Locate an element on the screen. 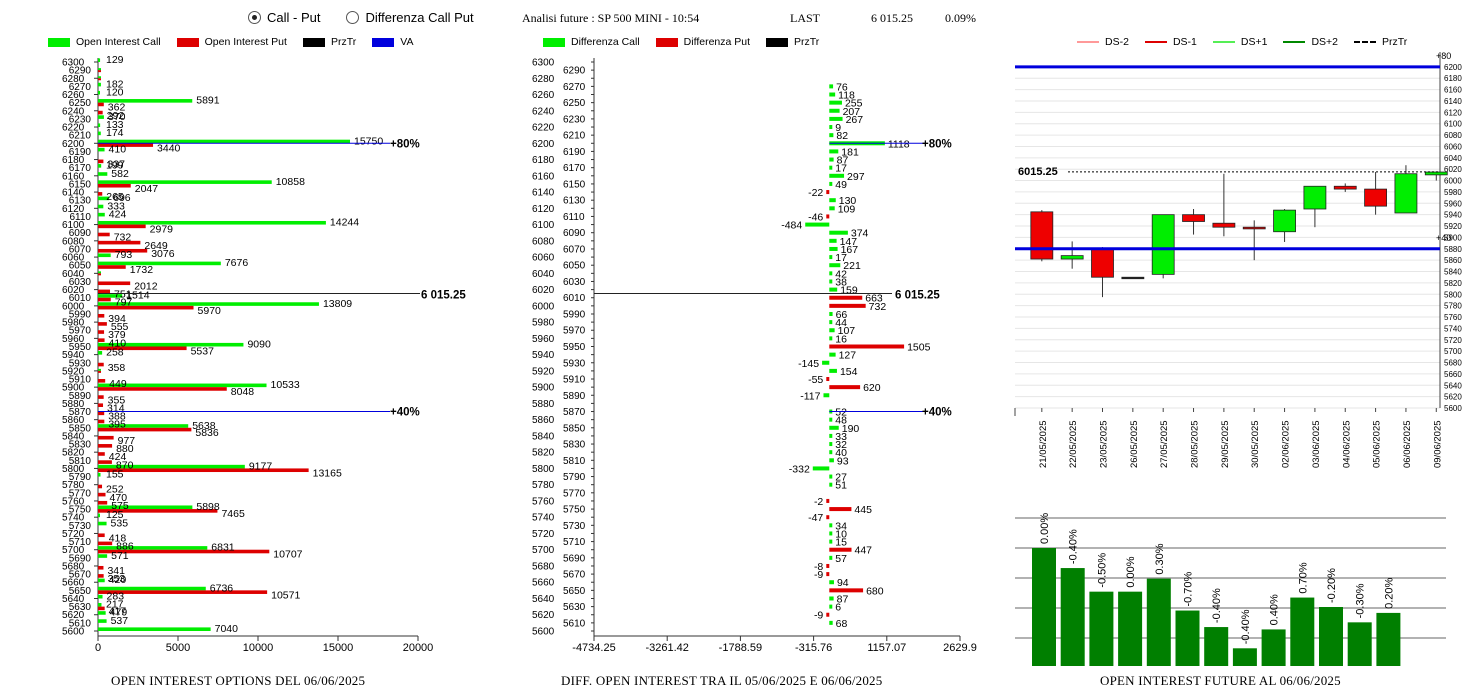 The width and height of the screenshot is (1472, 689). diff-value-label: 48 is located at coordinates (841, 421).